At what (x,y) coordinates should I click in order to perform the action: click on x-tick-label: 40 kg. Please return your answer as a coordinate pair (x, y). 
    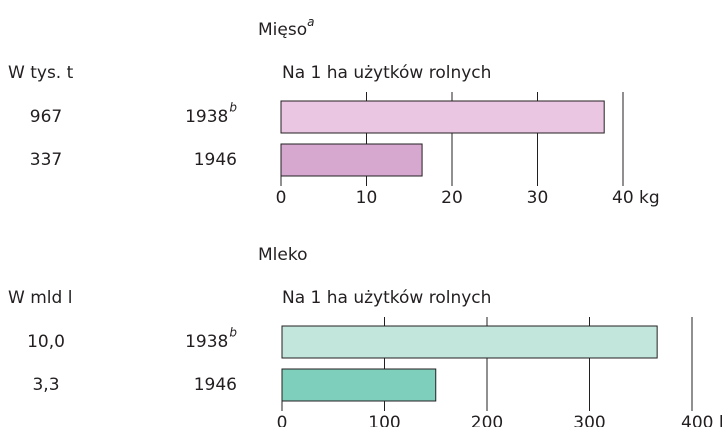
    Looking at the image, I should click on (636, 198).